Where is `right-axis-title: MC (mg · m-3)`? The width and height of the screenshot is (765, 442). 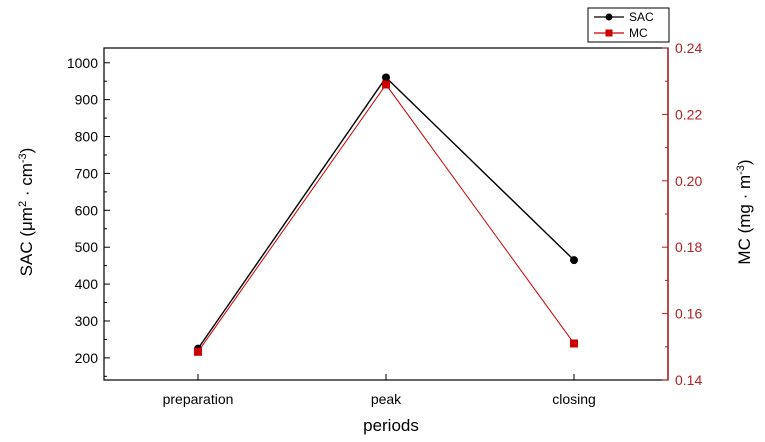 right-axis-title: MC (mg · m-3) is located at coordinates (744, 211).